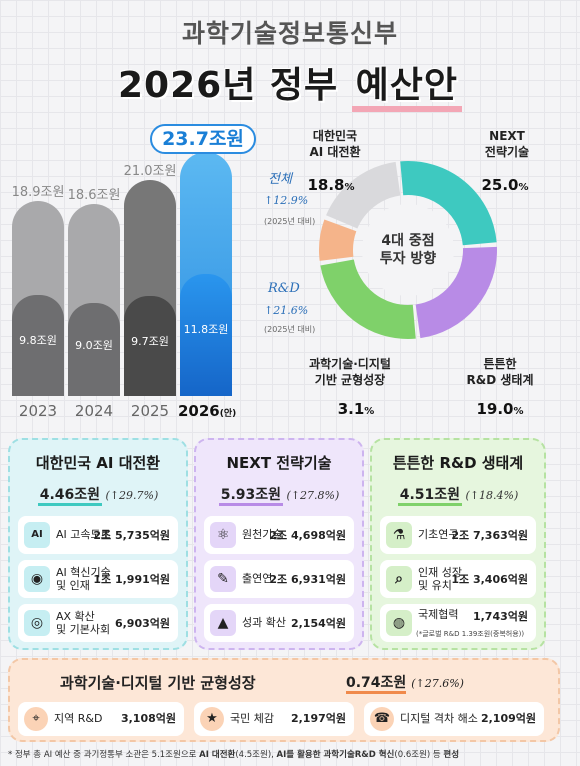 The height and width of the screenshot is (766, 580). What do you see at coordinates (94, 411) in the screenshot?
I see `year-label-2024: 2024` at bounding box center [94, 411].